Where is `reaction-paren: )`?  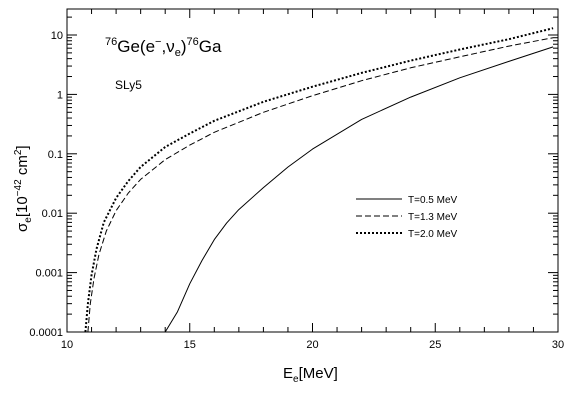
reaction-paren: ) is located at coordinates (184, 46).